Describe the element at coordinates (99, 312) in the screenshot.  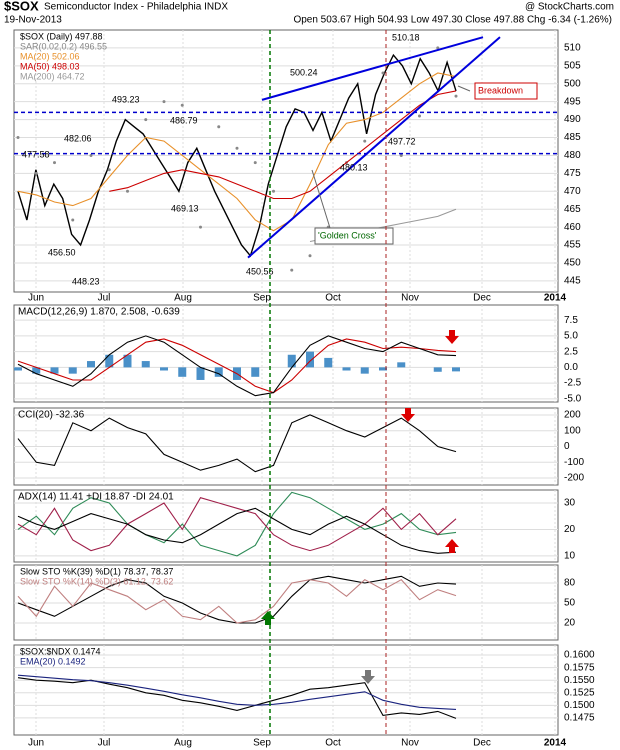
I see `panel-label: MACD(12,26,9) 1.870, 2.508, -0.639` at that location.